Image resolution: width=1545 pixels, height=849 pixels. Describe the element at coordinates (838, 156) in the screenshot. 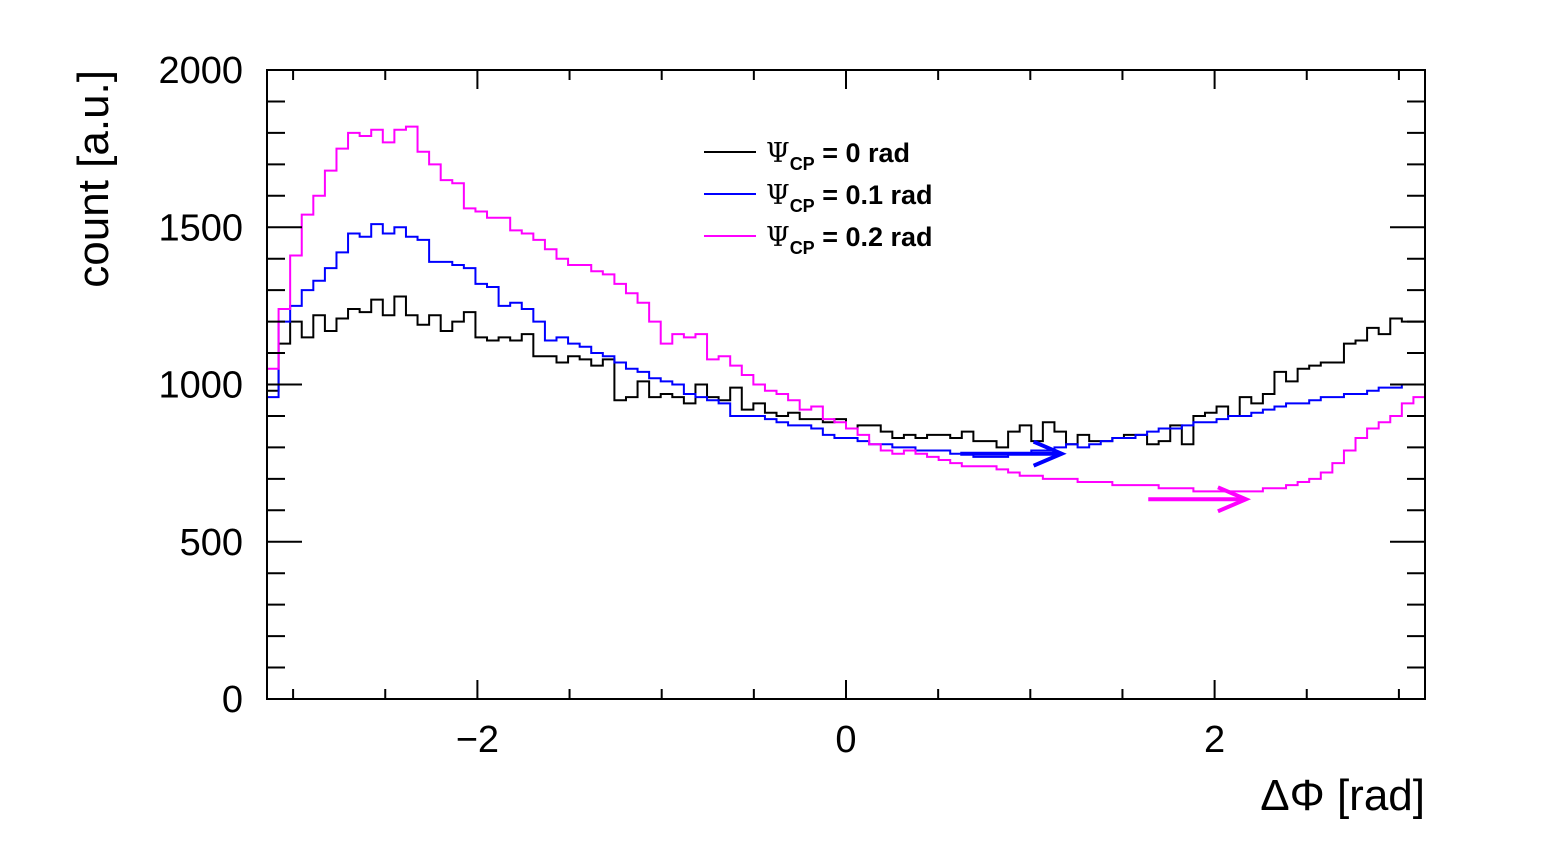

I see `legend-label: ΨCP = 0 rad` at that location.